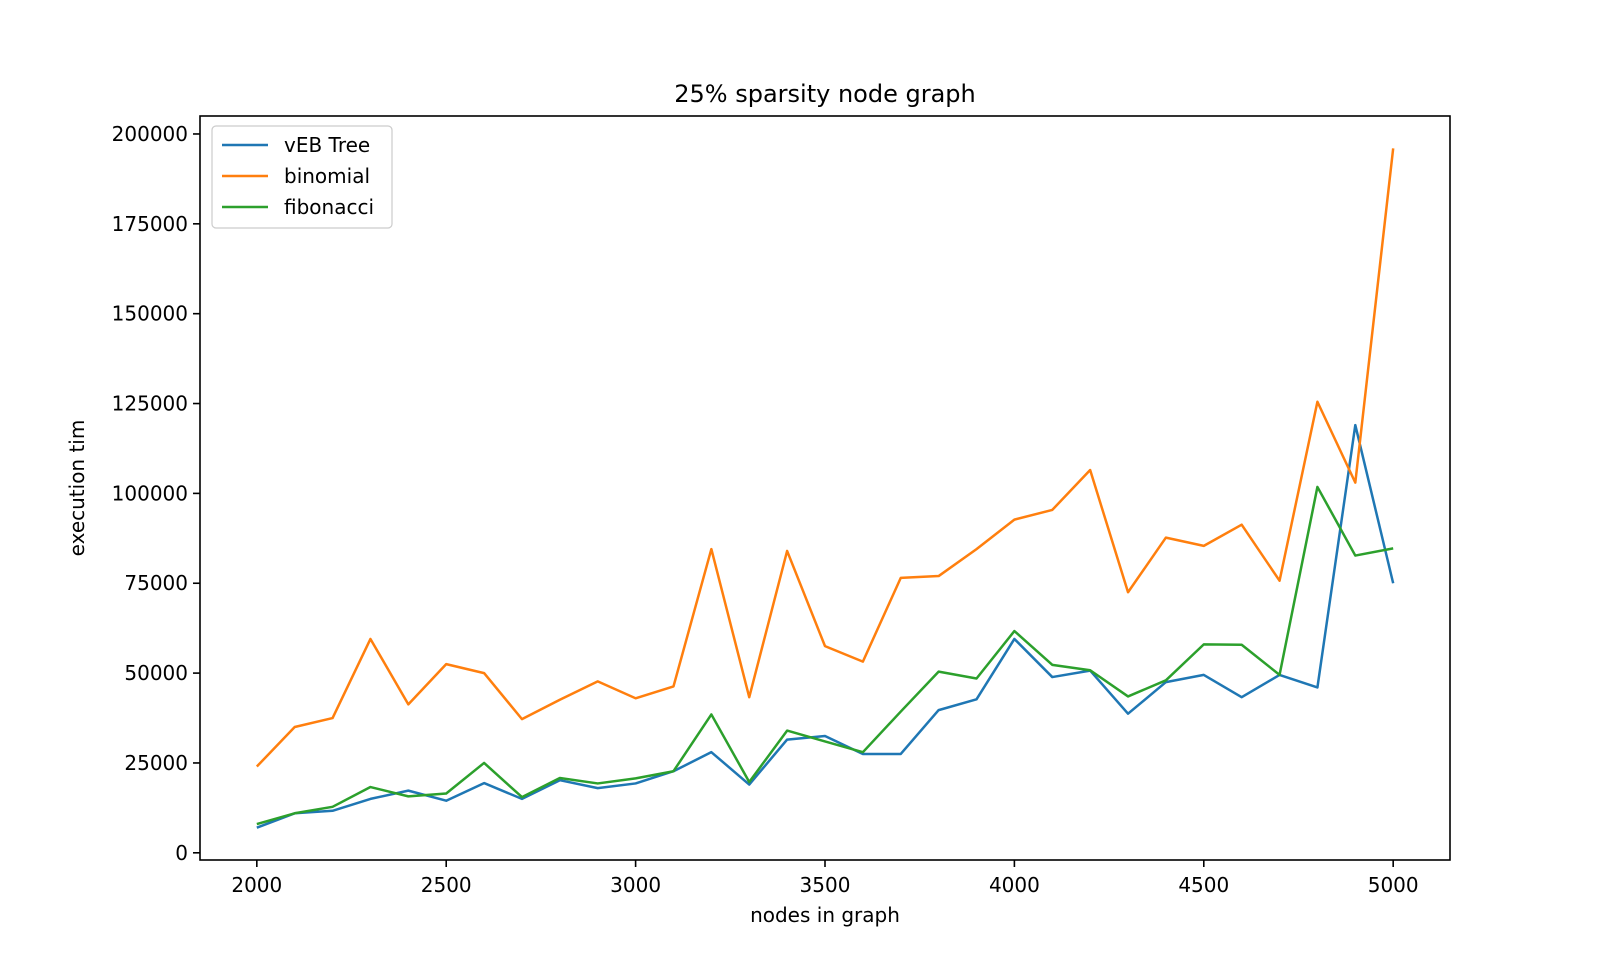 This screenshot has width=1600, height=960. I want to click on y-tick-label: 150000, so click(150, 314).